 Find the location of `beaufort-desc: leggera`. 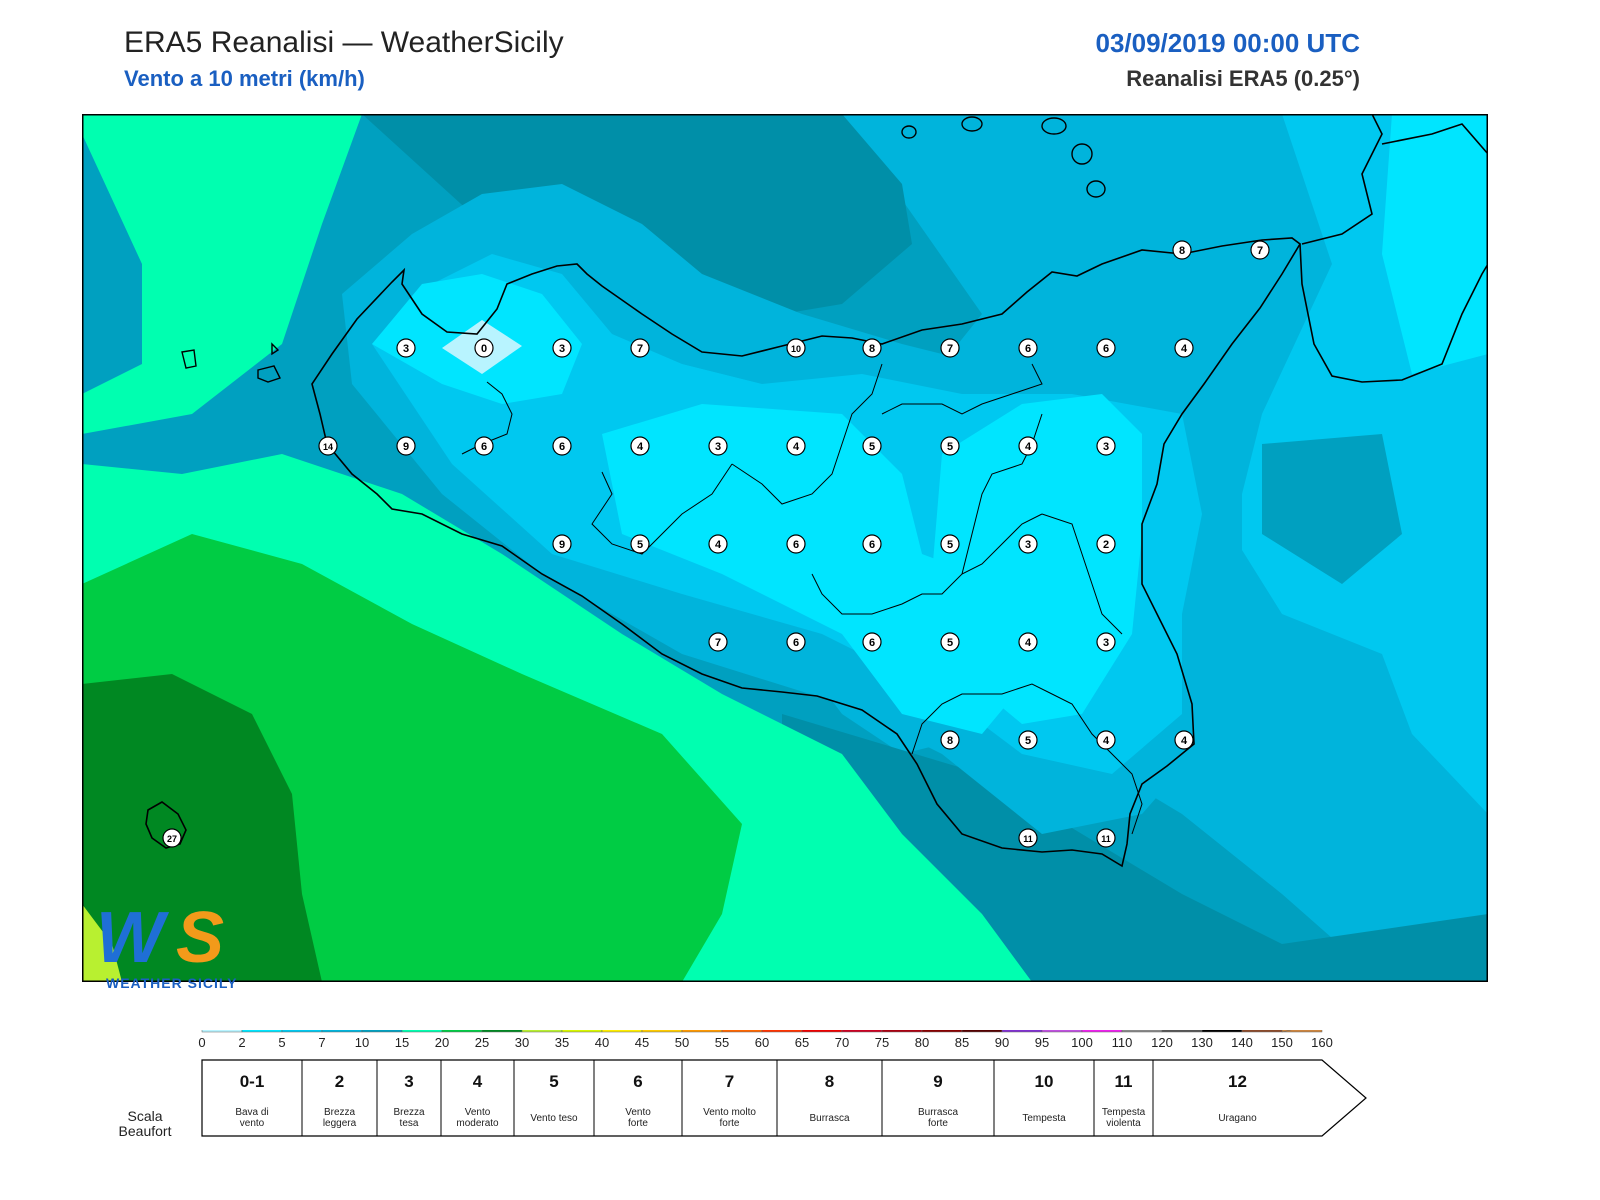

beaufort-desc: leggera is located at coordinates (340, 1123).